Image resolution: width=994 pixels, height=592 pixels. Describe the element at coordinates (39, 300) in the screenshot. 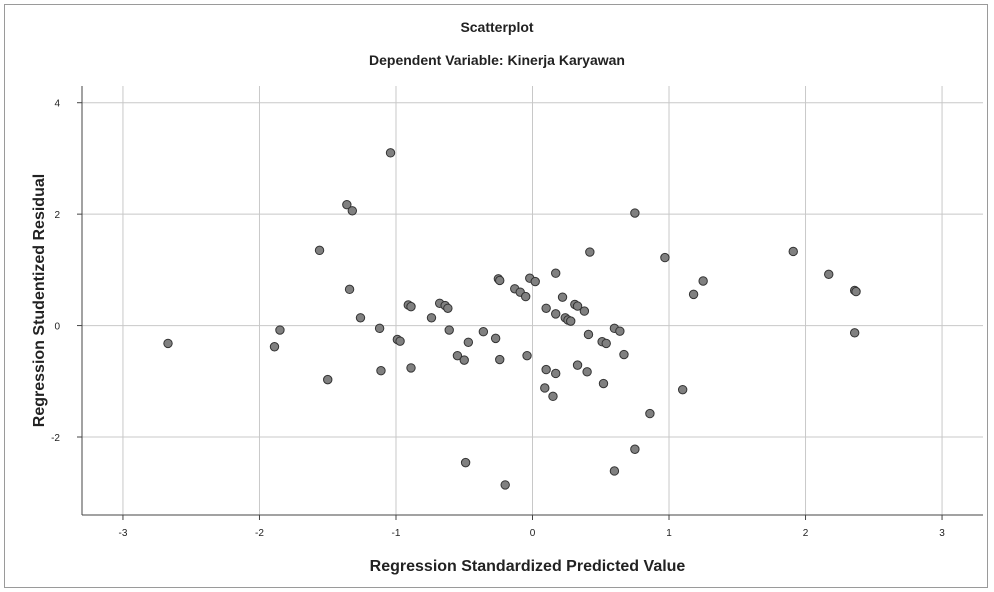

I see `y-axis-title: Regression Studentized Residual` at that location.